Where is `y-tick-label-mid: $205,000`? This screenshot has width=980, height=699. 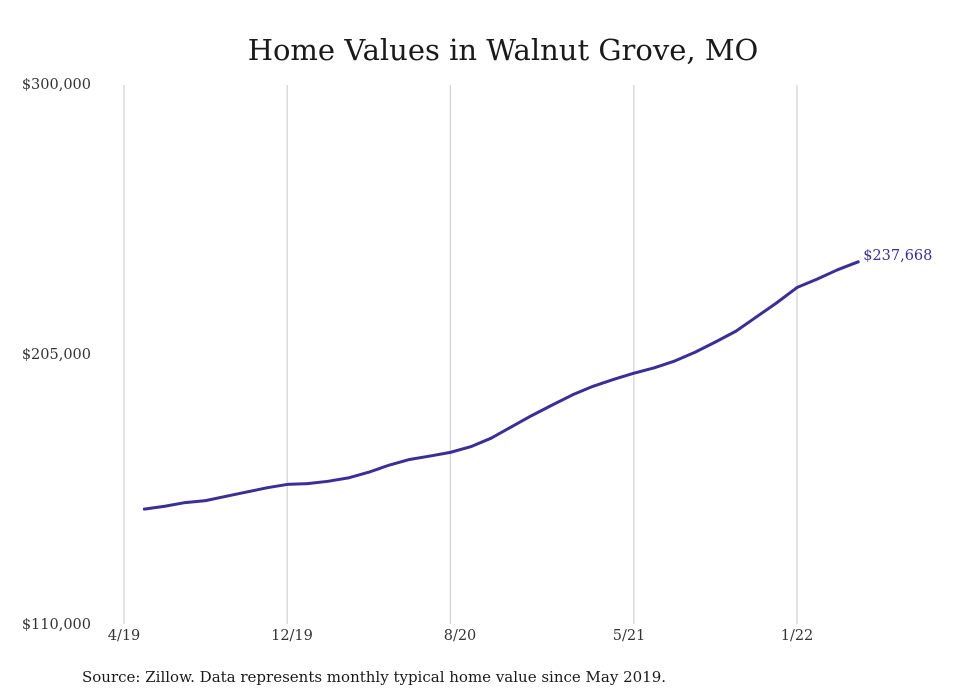 y-tick-label-mid: $205,000 is located at coordinates (56, 355).